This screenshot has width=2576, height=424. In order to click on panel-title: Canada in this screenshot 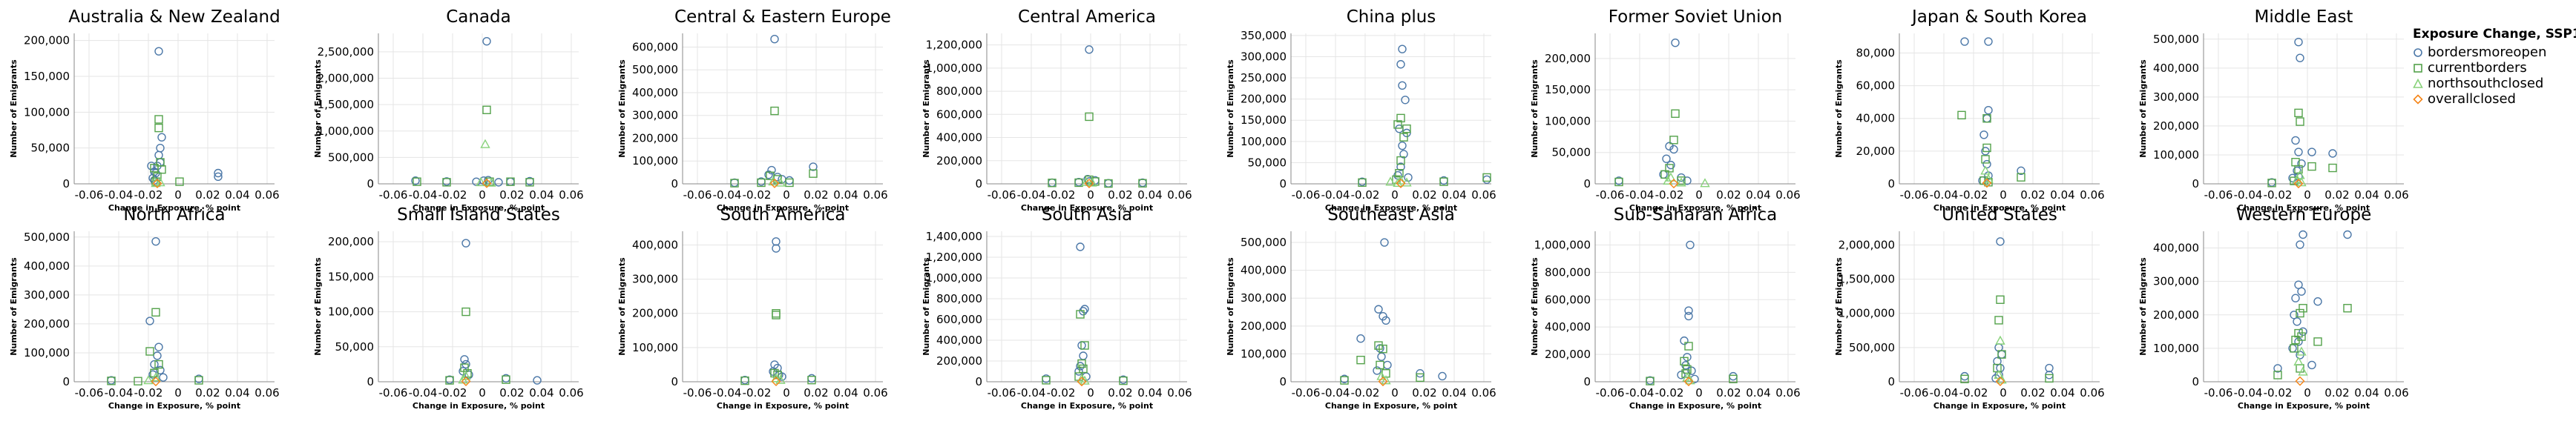, I will do `click(478, 17)`.